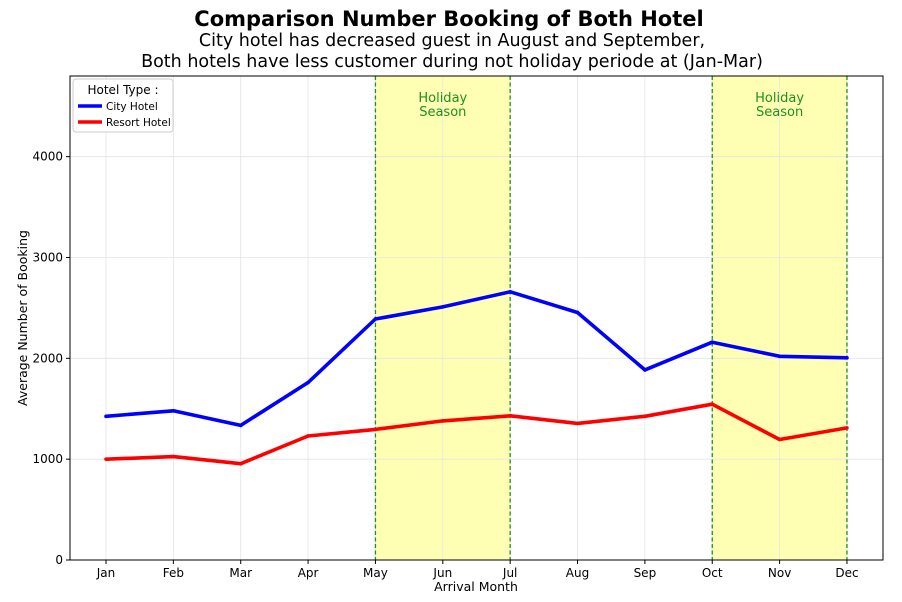  Describe the element at coordinates (577, 423) in the screenshot. I see `data-point-resort-hotel-aug` at that location.